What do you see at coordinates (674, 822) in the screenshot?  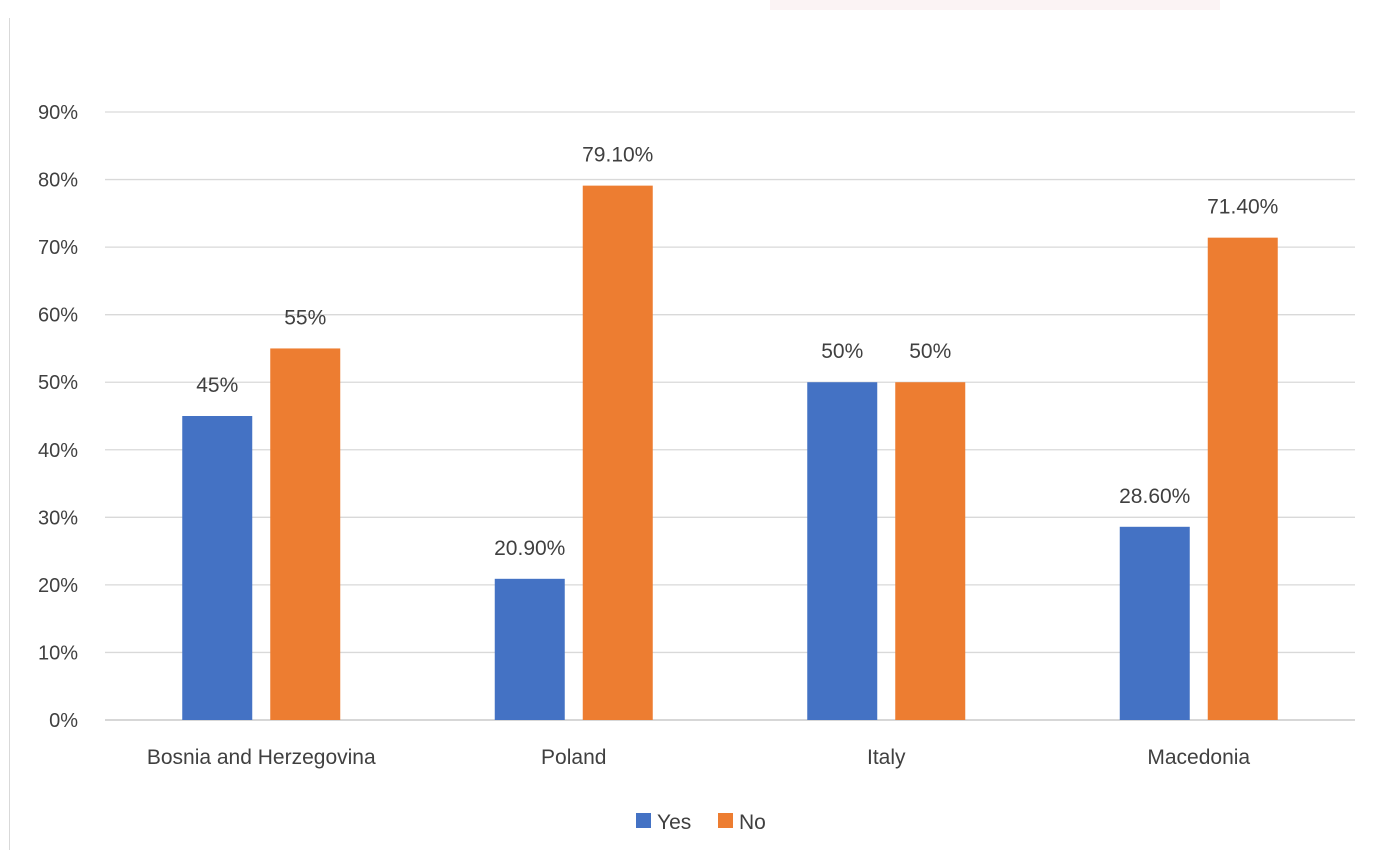 I see `legend-label-yes: Yes` at bounding box center [674, 822].